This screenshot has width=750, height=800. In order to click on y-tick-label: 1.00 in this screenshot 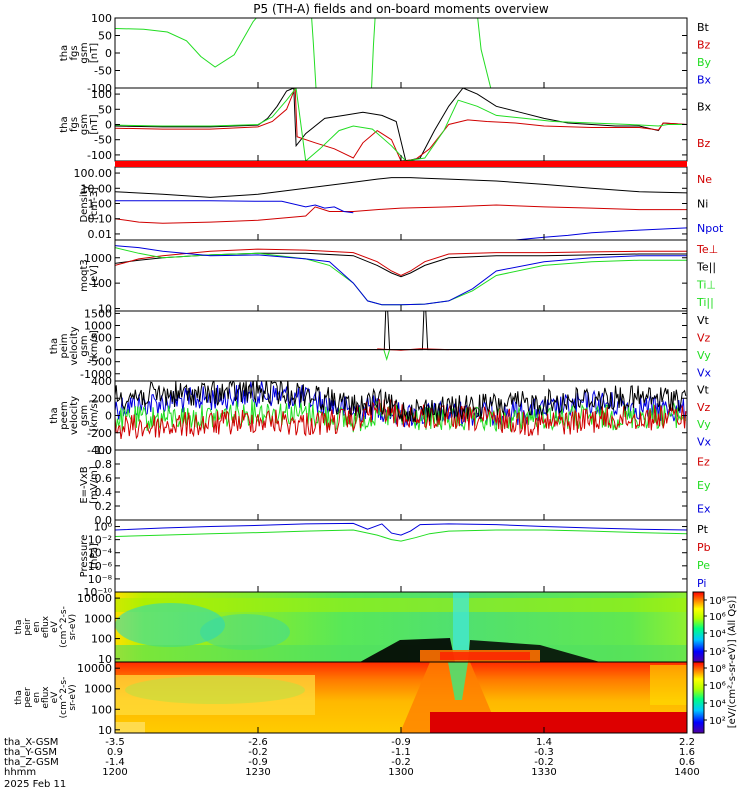, I will do `click(100, 204)`.